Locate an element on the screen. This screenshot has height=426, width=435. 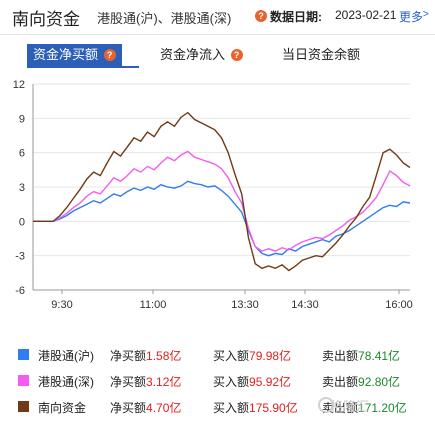
date-label: 数据日期: is located at coordinates (296, 17).